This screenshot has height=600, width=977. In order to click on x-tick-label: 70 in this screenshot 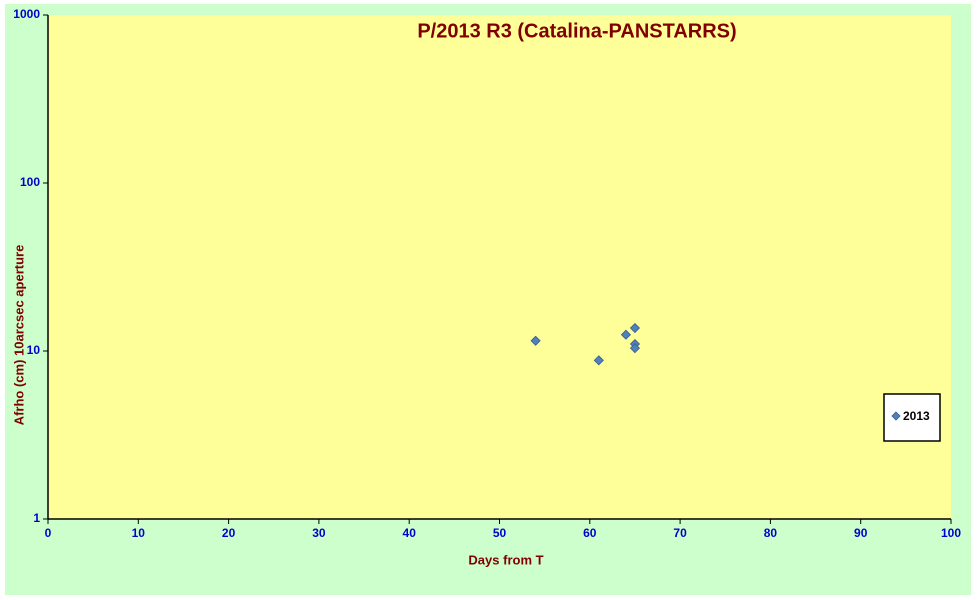, I will do `click(680, 533)`.